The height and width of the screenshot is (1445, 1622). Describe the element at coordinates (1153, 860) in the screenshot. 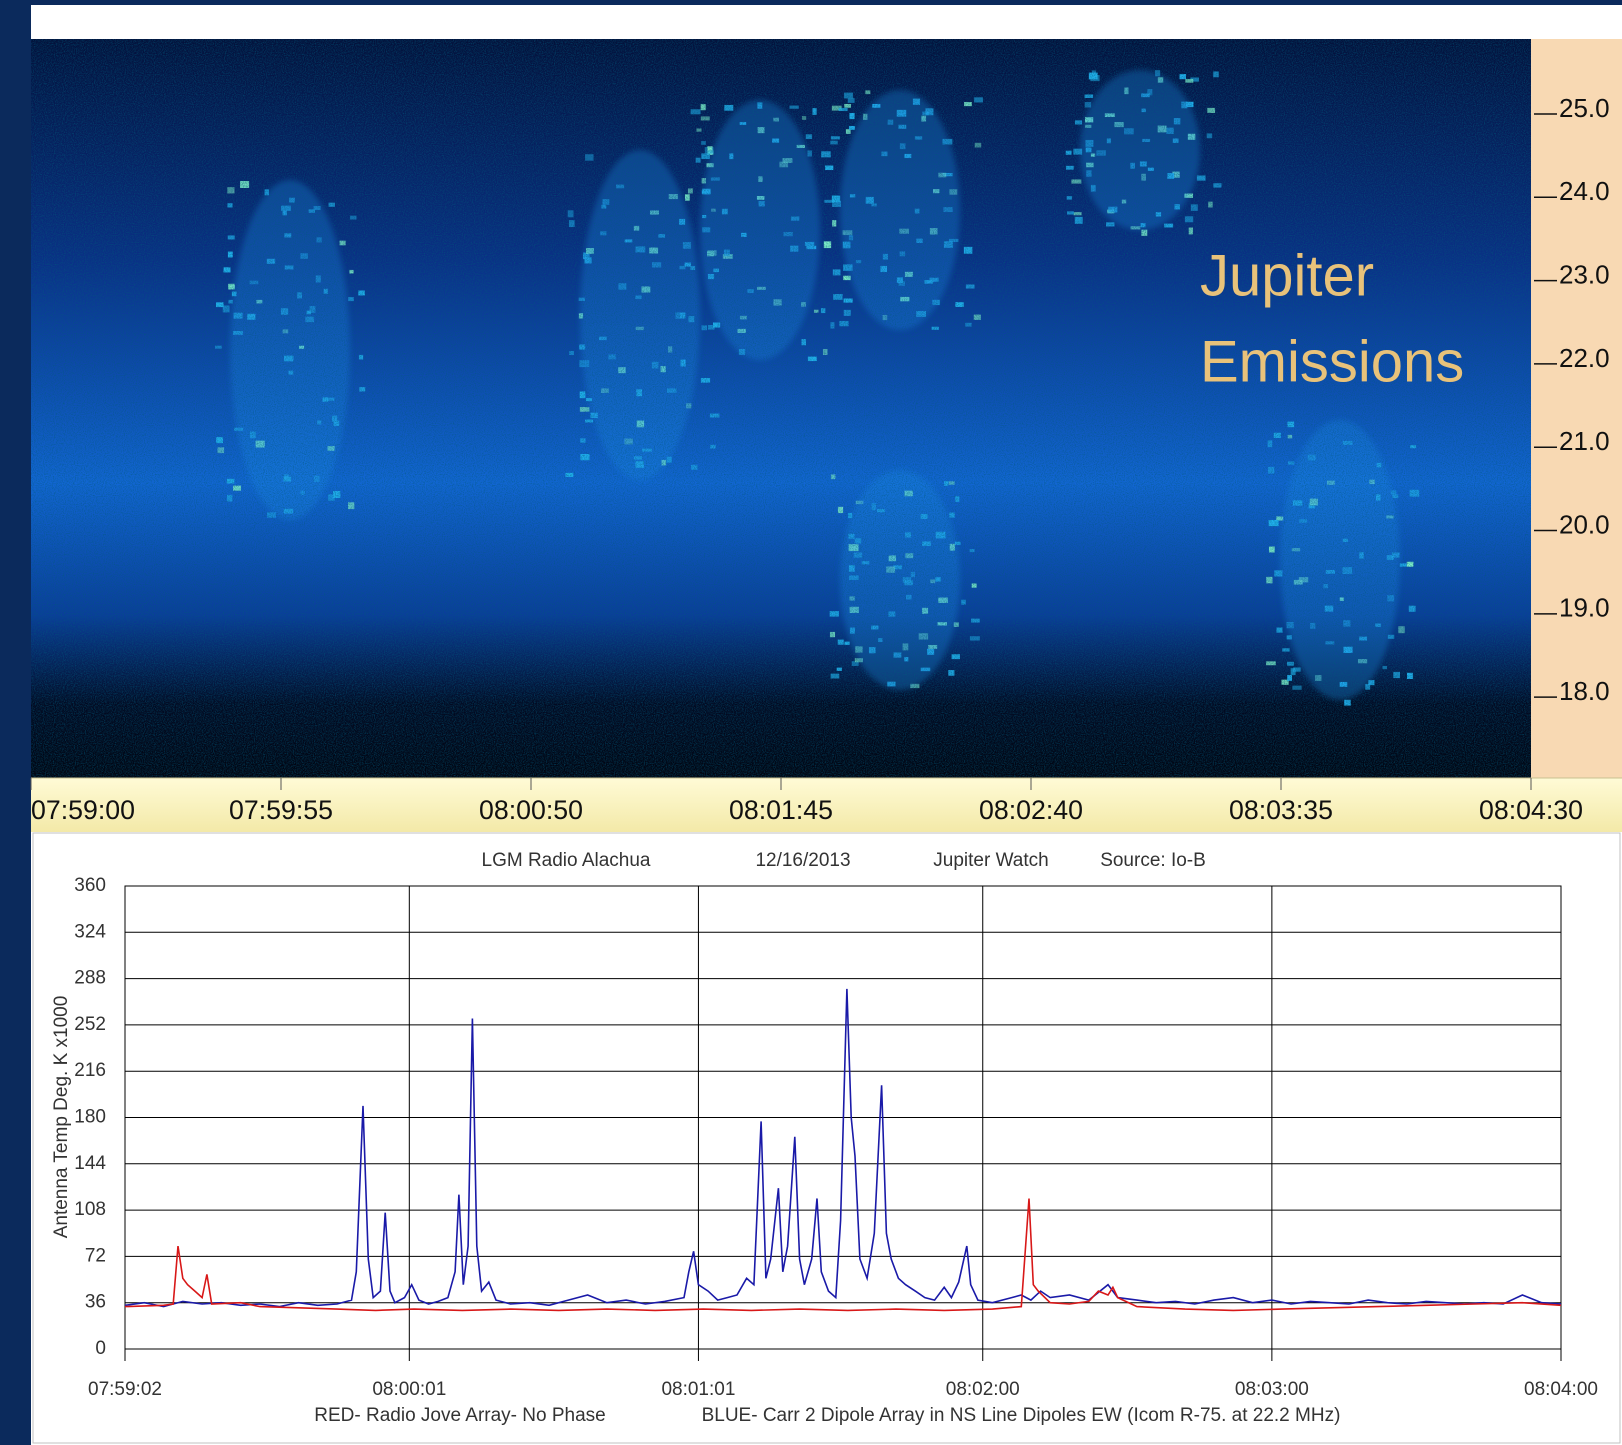

I see `chart-header: Source: Io-B` at that location.